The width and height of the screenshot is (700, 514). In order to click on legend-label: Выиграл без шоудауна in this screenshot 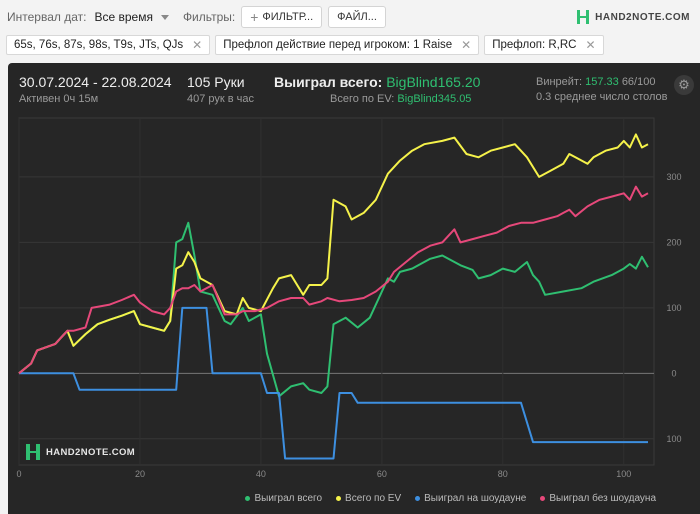, I will do `click(602, 498)`.